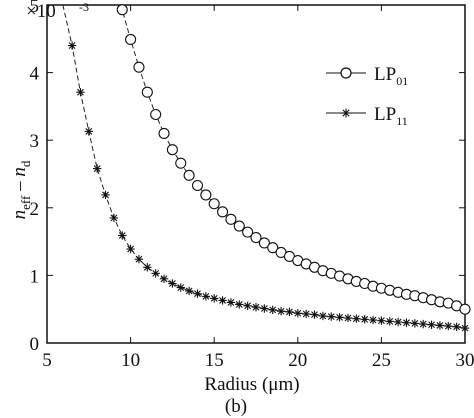  Describe the element at coordinates (130, 360) in the screenshot. I see `x-tick-label: 10` at that location.